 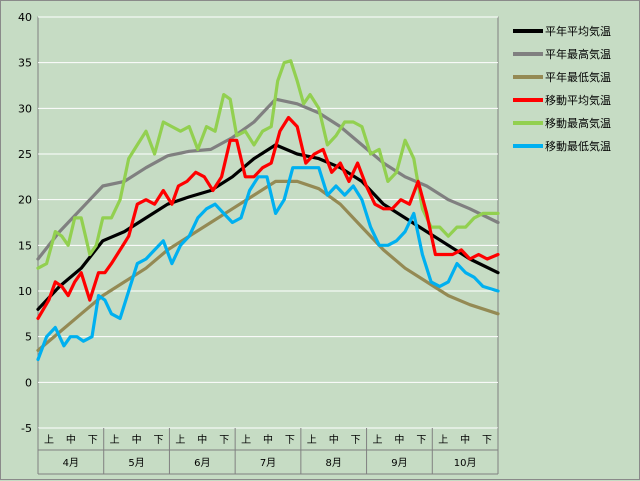 What do you see at coordinates (25, 291) in the screenshot?
I see `y-tick-label: 10` at bounding box center [25, 291].